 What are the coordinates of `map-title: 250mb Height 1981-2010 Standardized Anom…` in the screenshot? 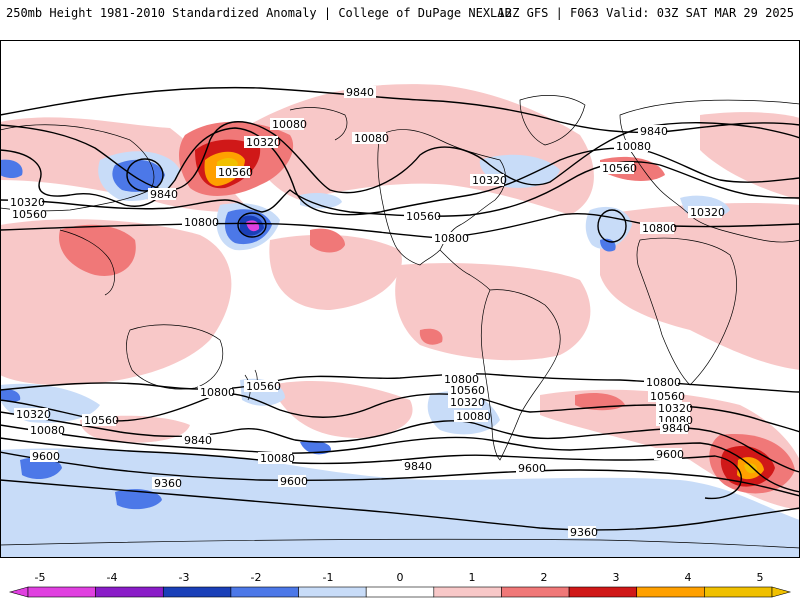 It's located at (259, 13).